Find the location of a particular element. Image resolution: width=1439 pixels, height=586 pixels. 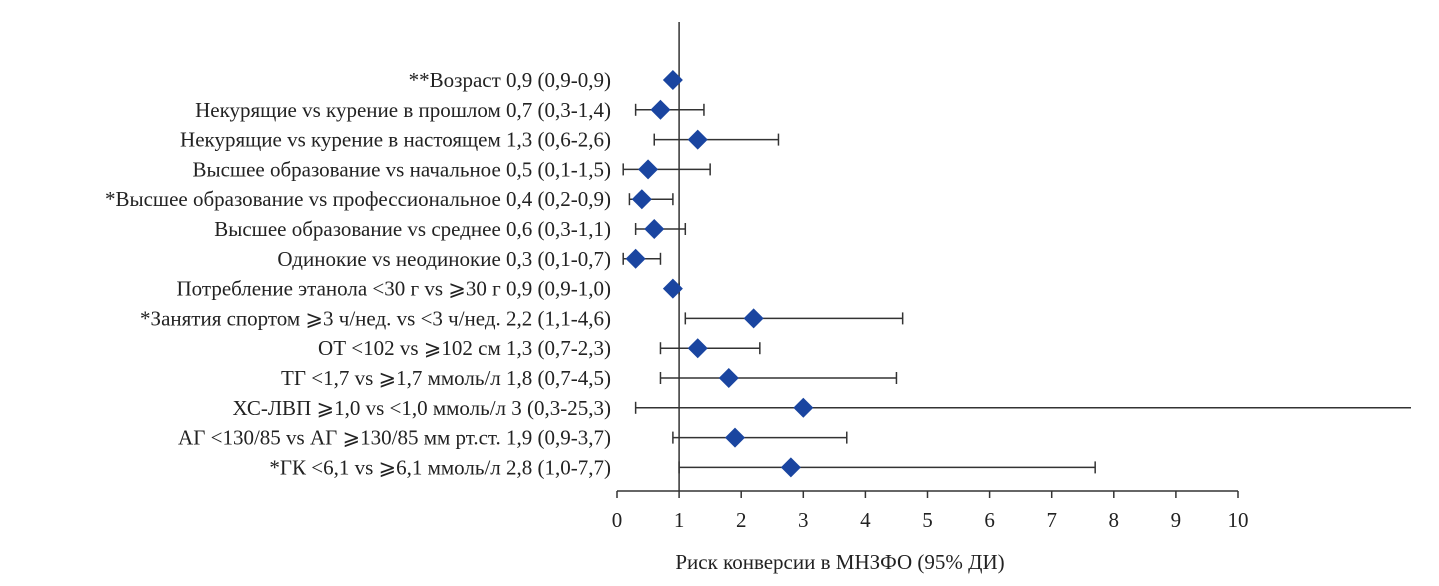

x-tick-label: 7 is located at coordinates (1051, 520).